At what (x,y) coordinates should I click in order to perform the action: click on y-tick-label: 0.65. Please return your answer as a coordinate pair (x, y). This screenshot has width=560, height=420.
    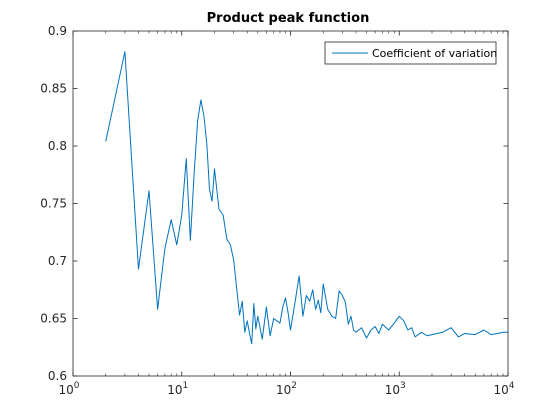
    Looking at the image, I should click on (53, 319).